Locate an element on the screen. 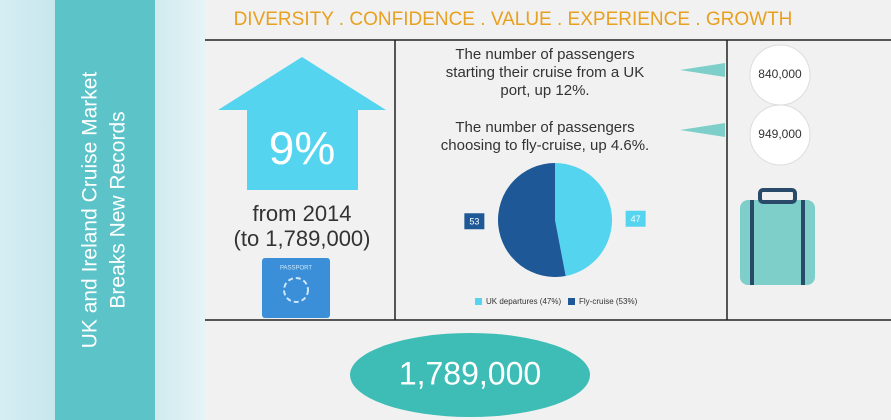 This screenshot has height=420, width=891. suitcase-straps is located at coordinates (777, 242).